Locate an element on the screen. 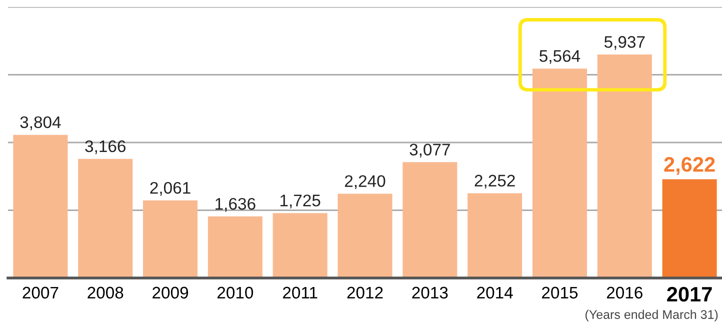 The height and width of the screenshot is (328, 722). x-tick-label: 2016 is located at coordinates (624, 292).